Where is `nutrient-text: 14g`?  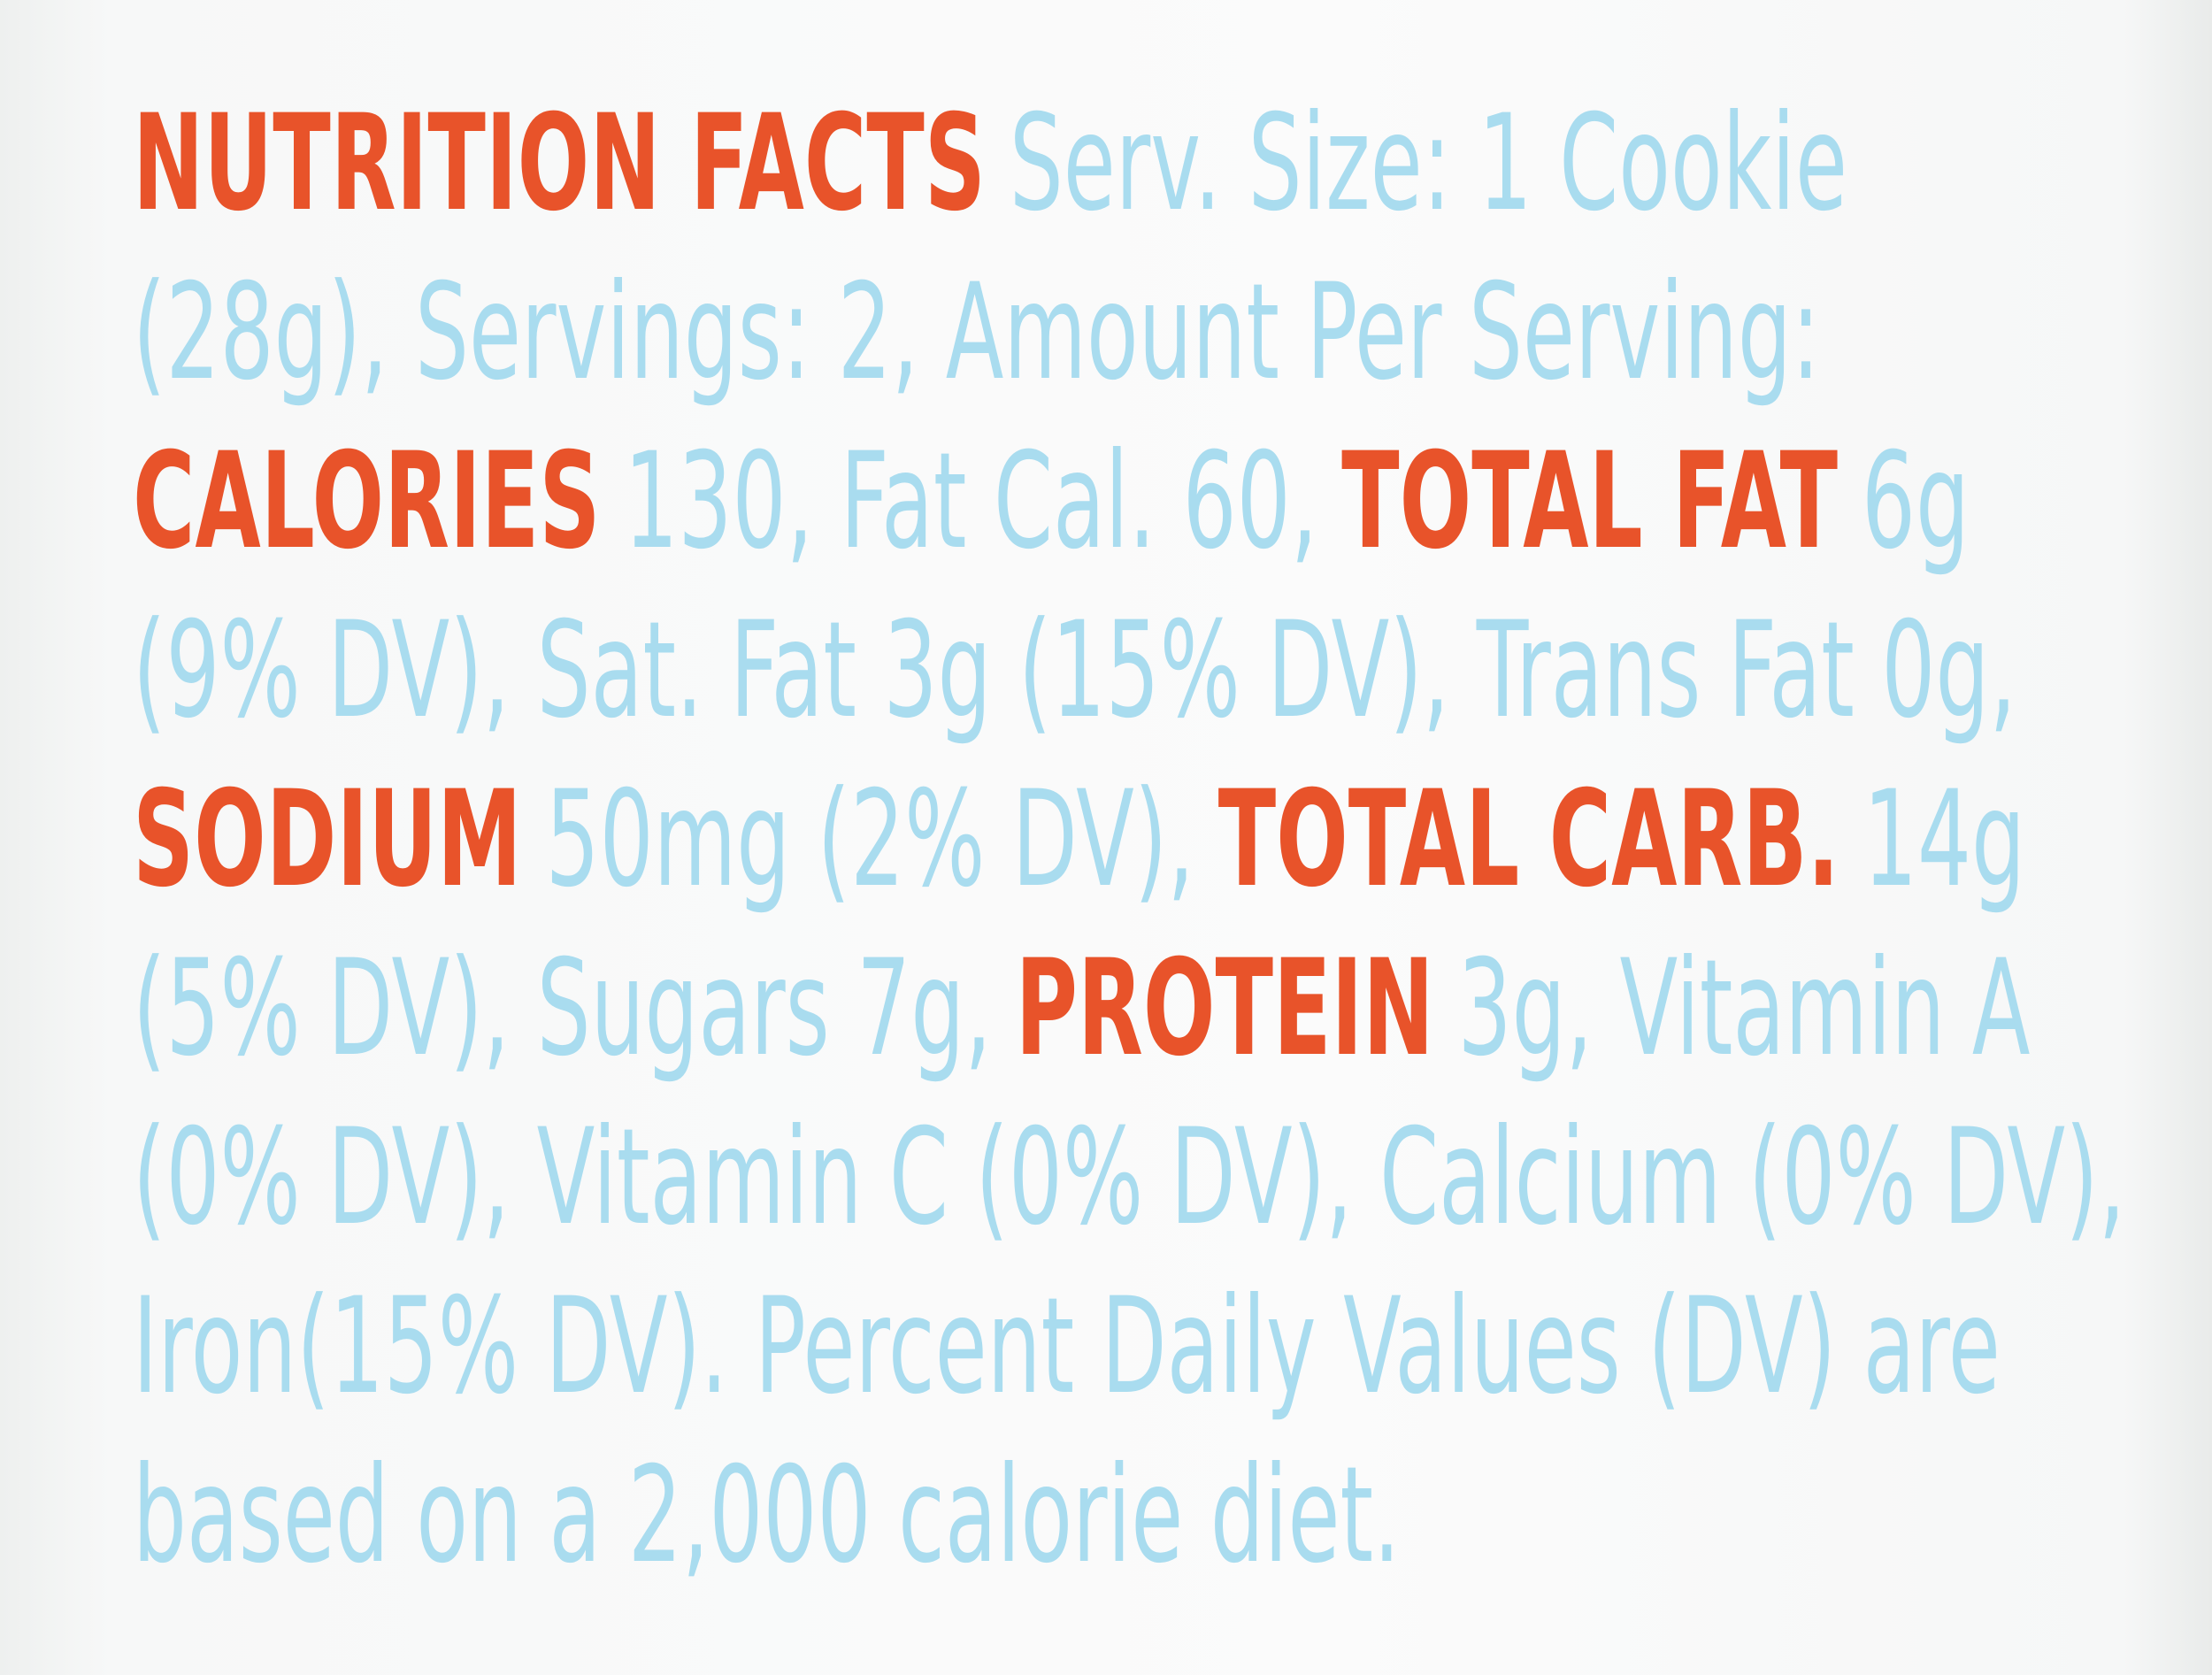 nutrient-text: 14g is located at coordinates (1944, 840).